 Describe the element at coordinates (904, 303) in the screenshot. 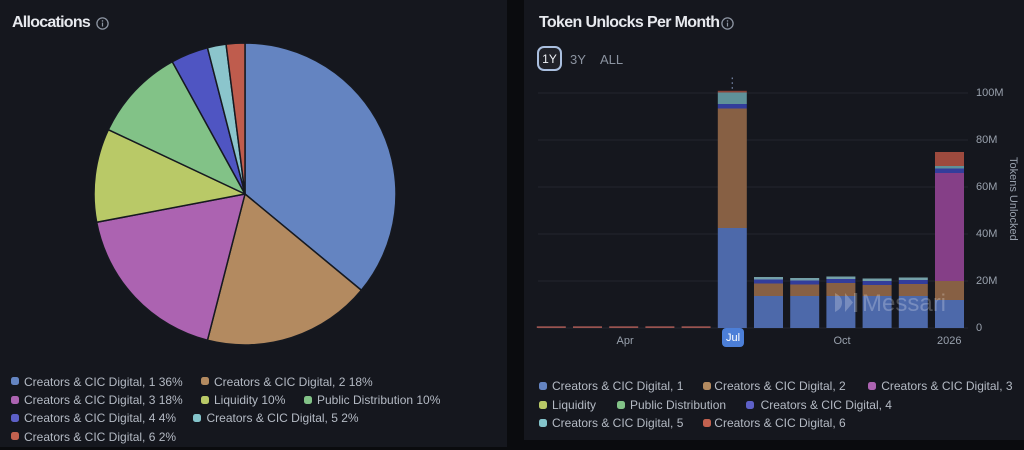

I see `svg-text: Messari` at that location.